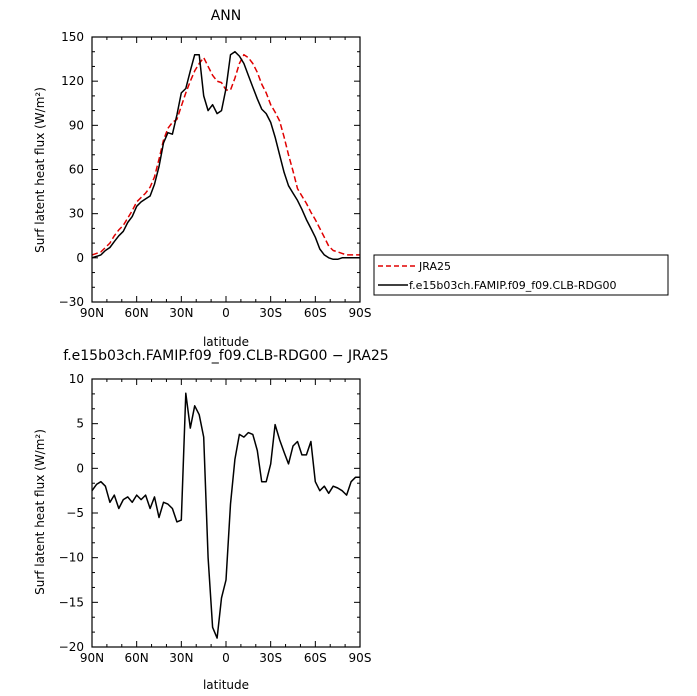 The image size is (697, 696). I want to click on panel-1-title: ANN, so click(226, 16).